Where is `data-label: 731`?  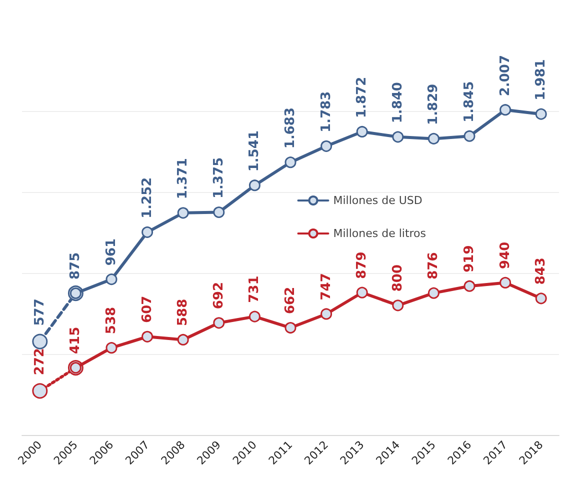
data-label: 731 is located at coordinates (254, 289).